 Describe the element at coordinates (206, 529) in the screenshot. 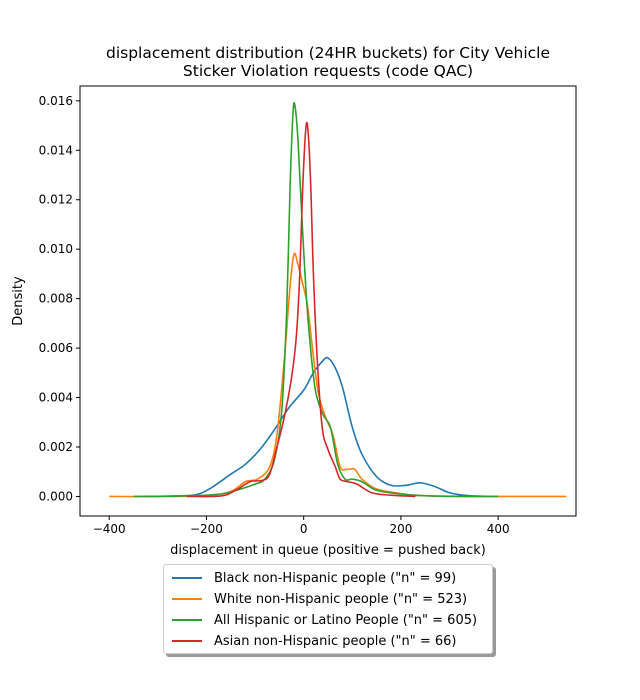

I see `x-tick-label: −200` at that location.